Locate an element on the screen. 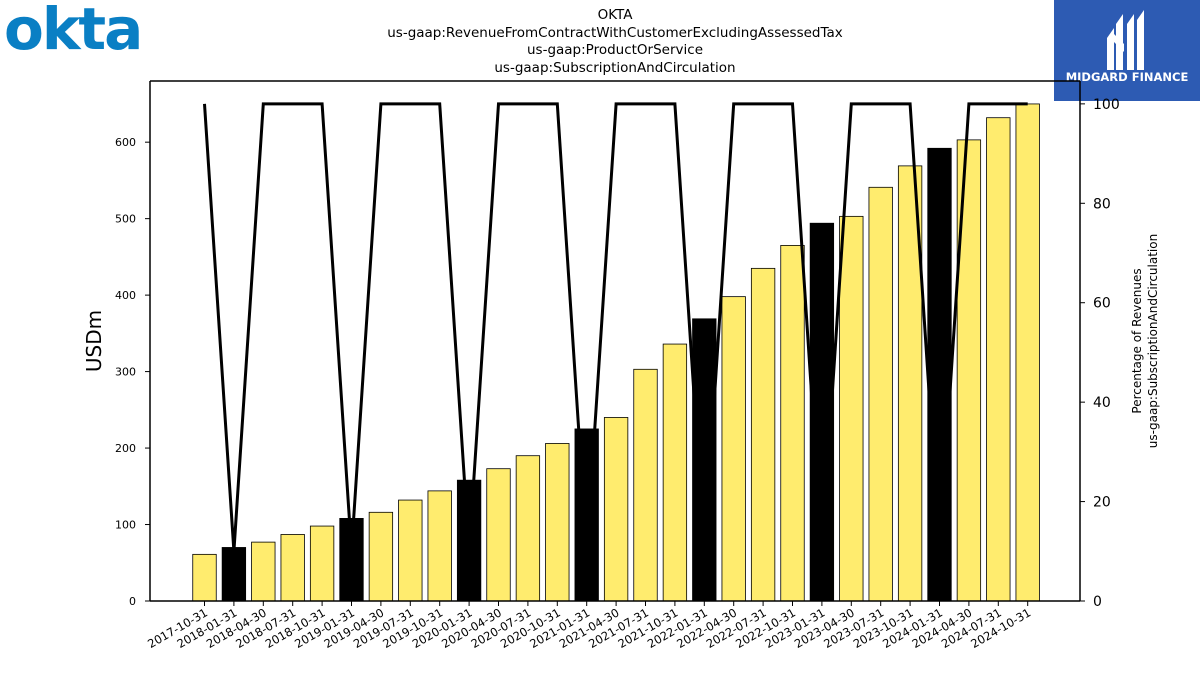 The image size is (1200, 675). y-tick-label-100: 100 is located at coordinates (125, 525).